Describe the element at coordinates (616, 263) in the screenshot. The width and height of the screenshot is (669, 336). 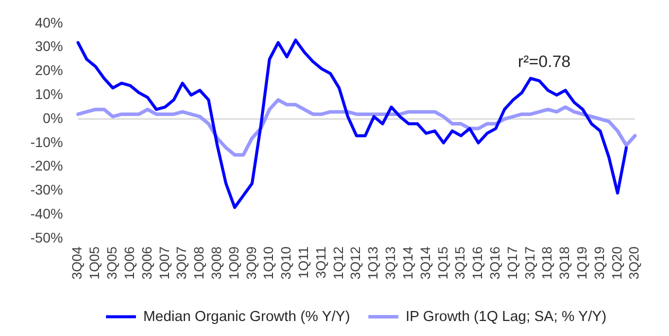
I see `x-tick-label: 1Q20` at that location.